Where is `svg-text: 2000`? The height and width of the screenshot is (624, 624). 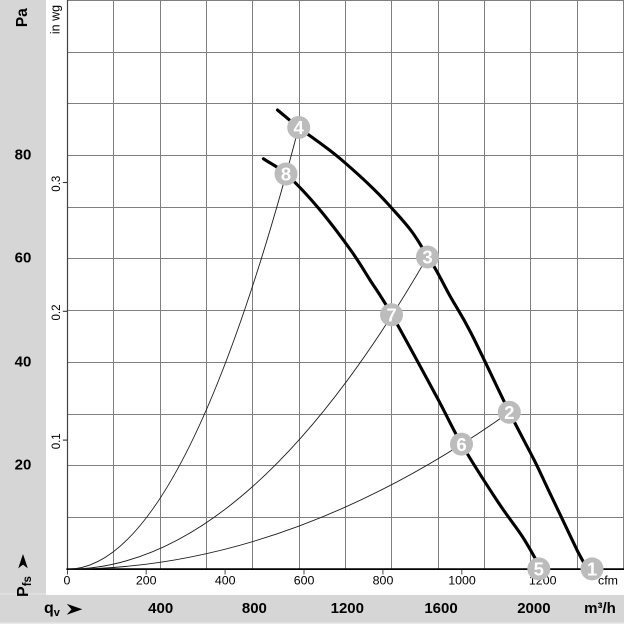 svg-text: 2000 is located at coordinates (533, 608).